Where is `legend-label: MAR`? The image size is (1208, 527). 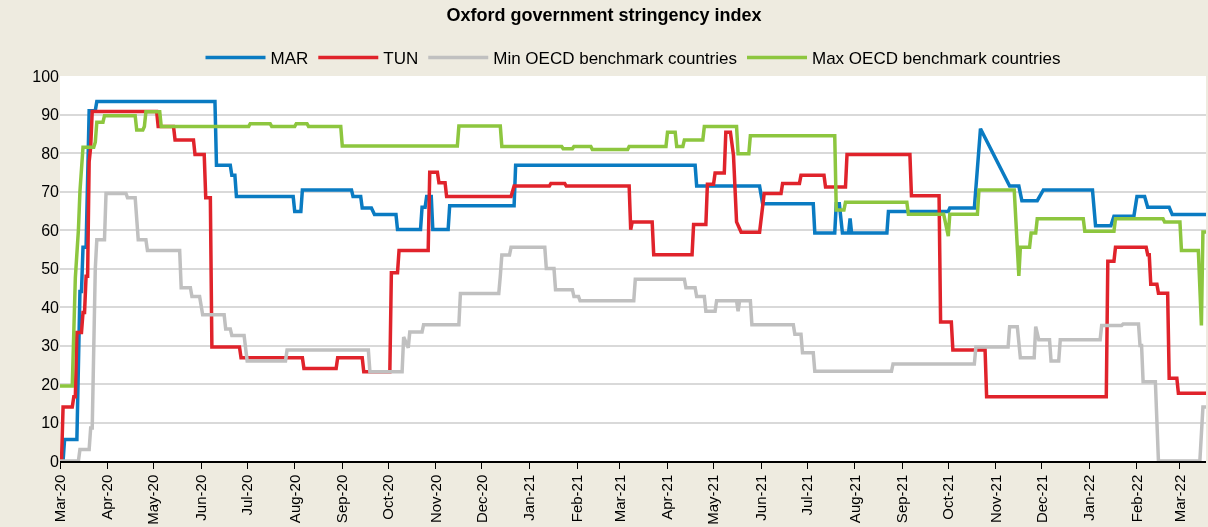
legend-label: MAR is located at coordinates (289, 59).